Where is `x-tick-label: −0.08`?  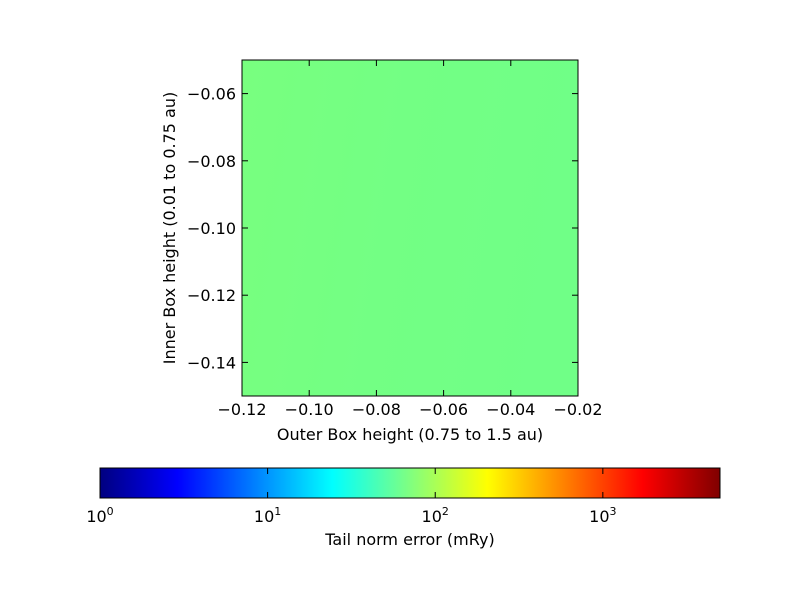 x-tick-label: −0.08 is located at coordinates (376, 409).